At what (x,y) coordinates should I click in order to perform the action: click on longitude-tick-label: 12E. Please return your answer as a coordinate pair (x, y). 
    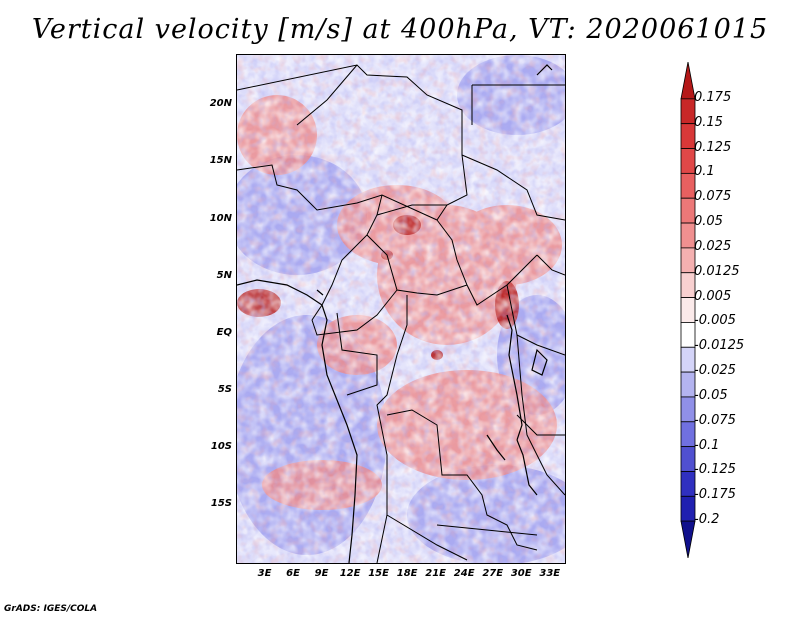
    Looking at the image, I should click on (350, 573).